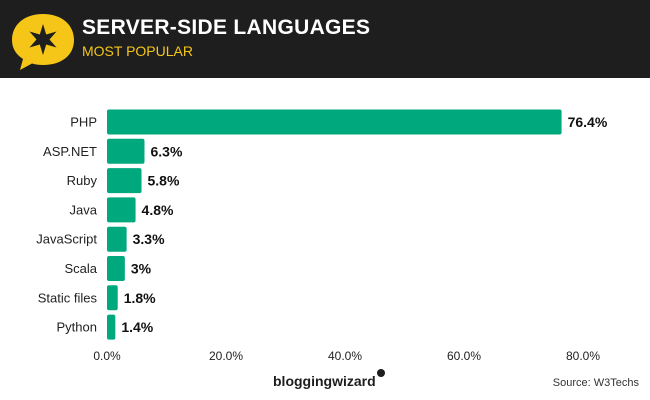  Describe the element at coordinates (80, 268) in the screenshot. I see `category-label: Scala` at that location.